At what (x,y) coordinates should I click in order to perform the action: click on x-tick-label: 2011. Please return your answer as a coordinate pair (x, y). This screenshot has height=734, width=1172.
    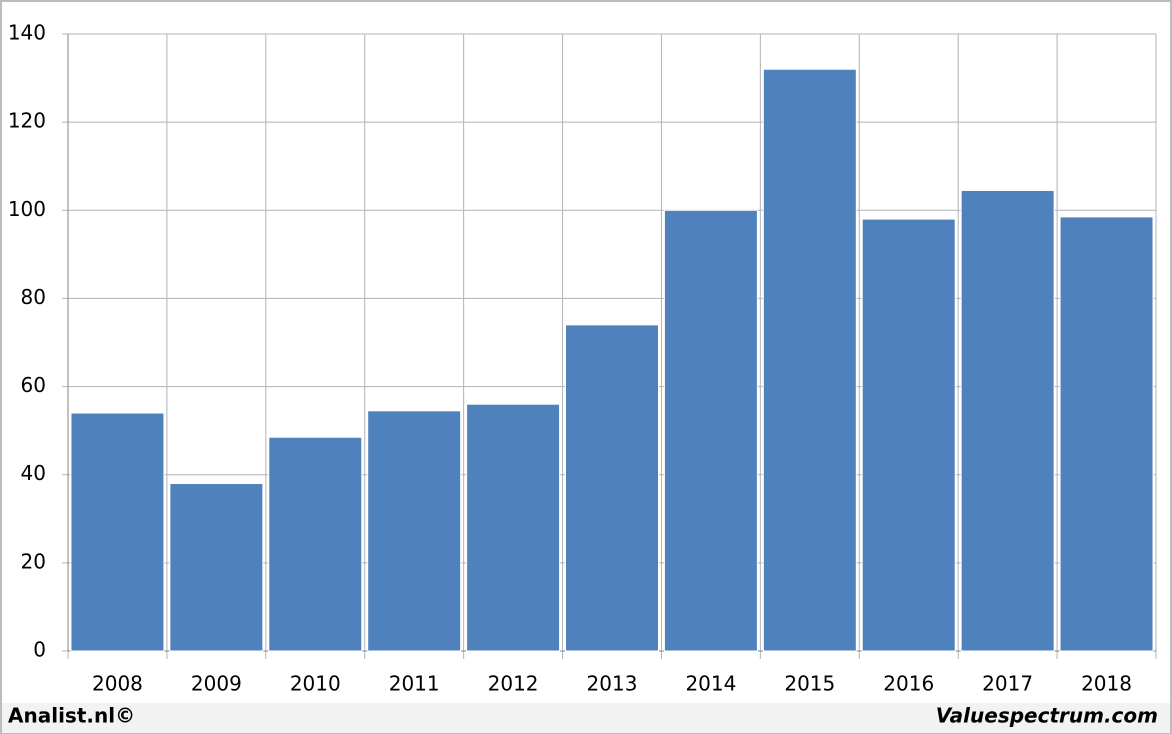
    Looking at the image, I should click on (414, 684).